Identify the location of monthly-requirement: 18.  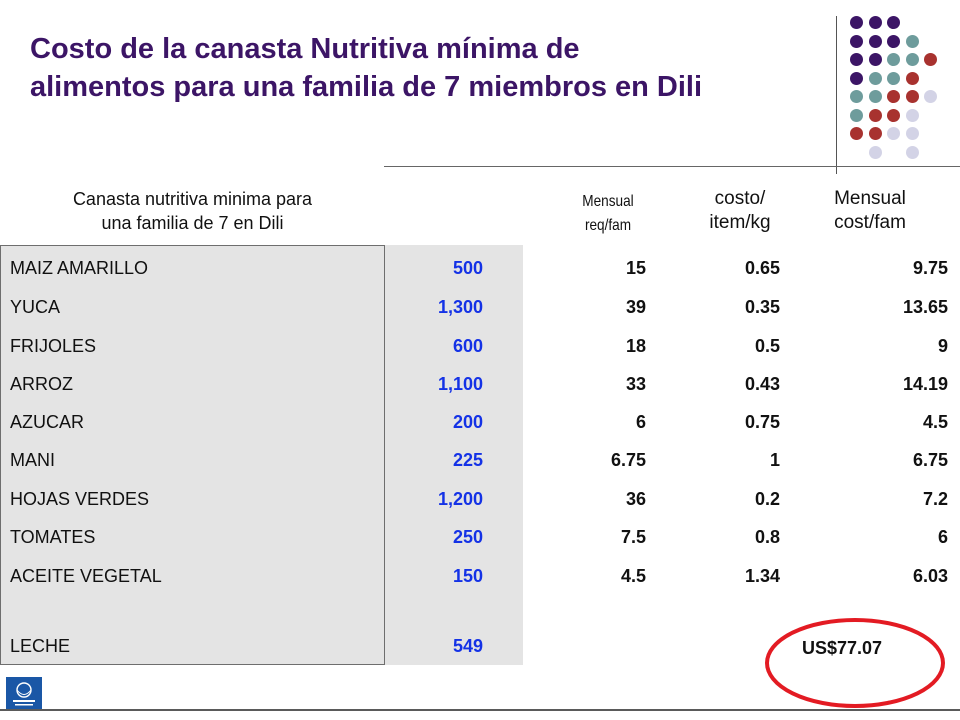
(635, 346).